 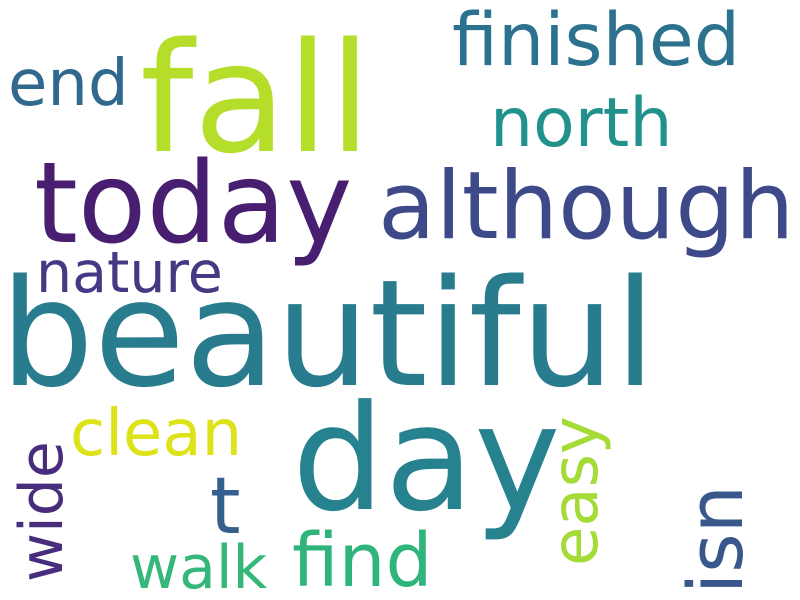 I want to click on word-fall: fall, so click(x=256, y=98).